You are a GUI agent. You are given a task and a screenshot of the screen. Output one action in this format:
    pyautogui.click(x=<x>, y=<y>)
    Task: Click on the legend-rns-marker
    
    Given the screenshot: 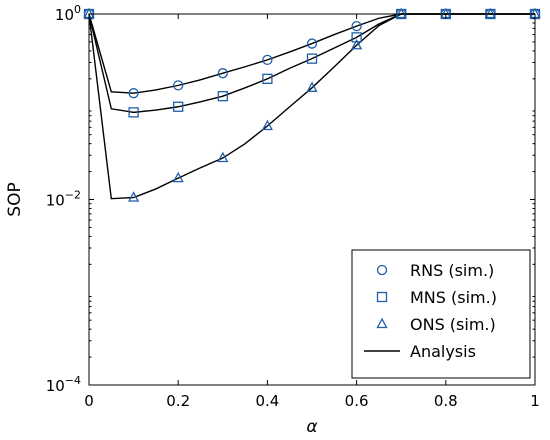 What is the action you would take?
    pyautogui.click(x=382, y=270)
    